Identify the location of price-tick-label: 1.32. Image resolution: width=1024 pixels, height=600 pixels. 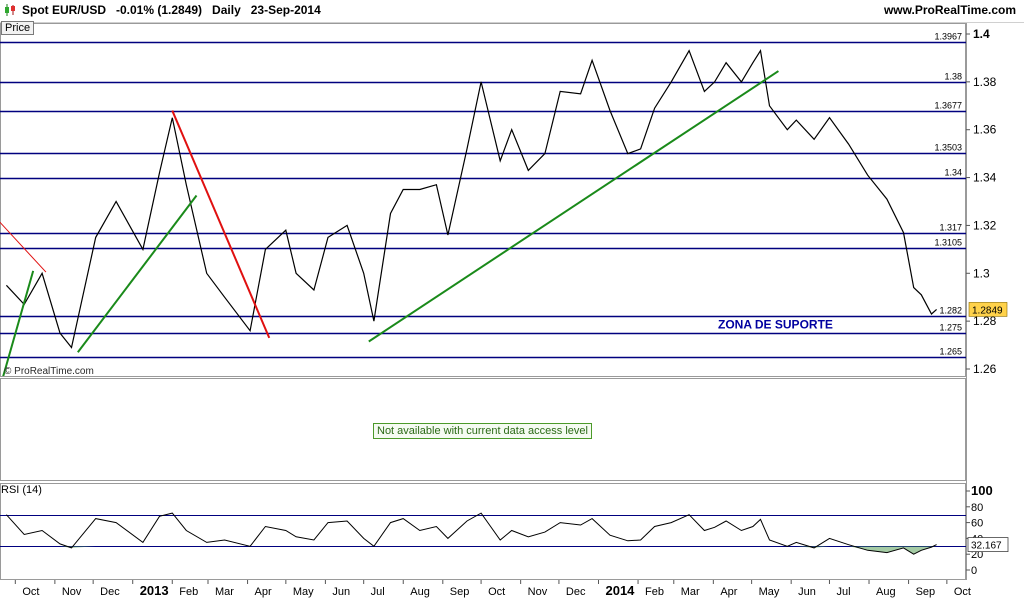
(985, 225).